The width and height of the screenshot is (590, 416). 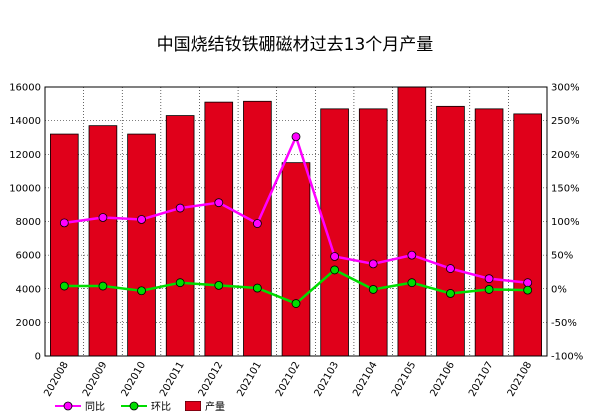 What do you see at coordinates (559, 289) in the screenshot?
I see `right-axis-tick-label: 0%` at bounding box center [559, 289].